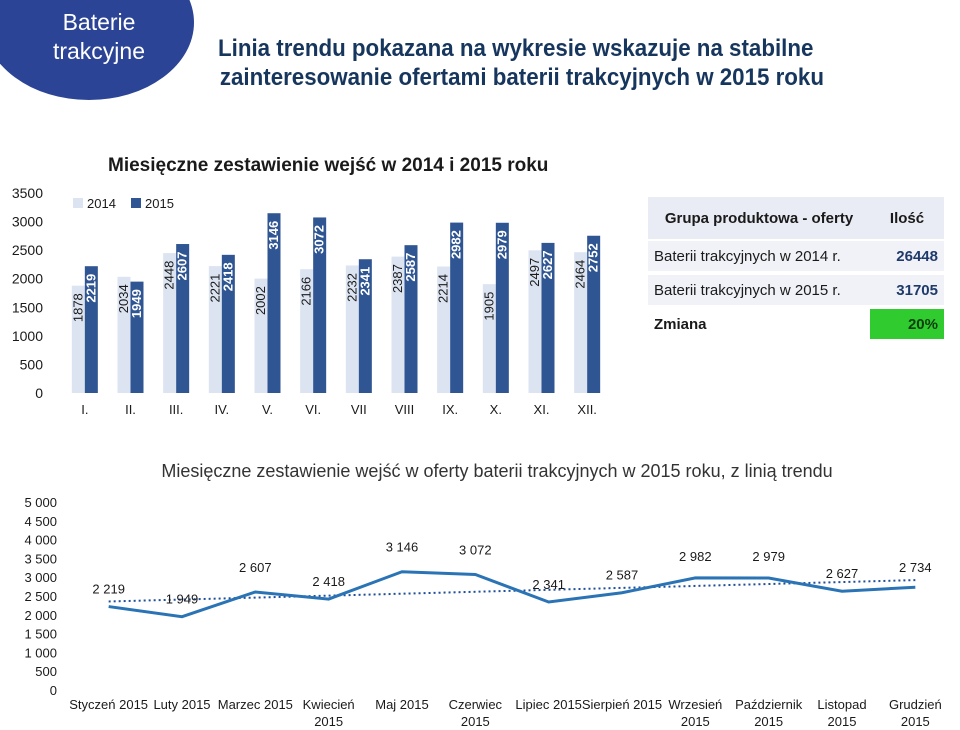 The width and height of the screenshot is (960, 730). I want to click on point-value-label: 2 418, so click(328, 581).